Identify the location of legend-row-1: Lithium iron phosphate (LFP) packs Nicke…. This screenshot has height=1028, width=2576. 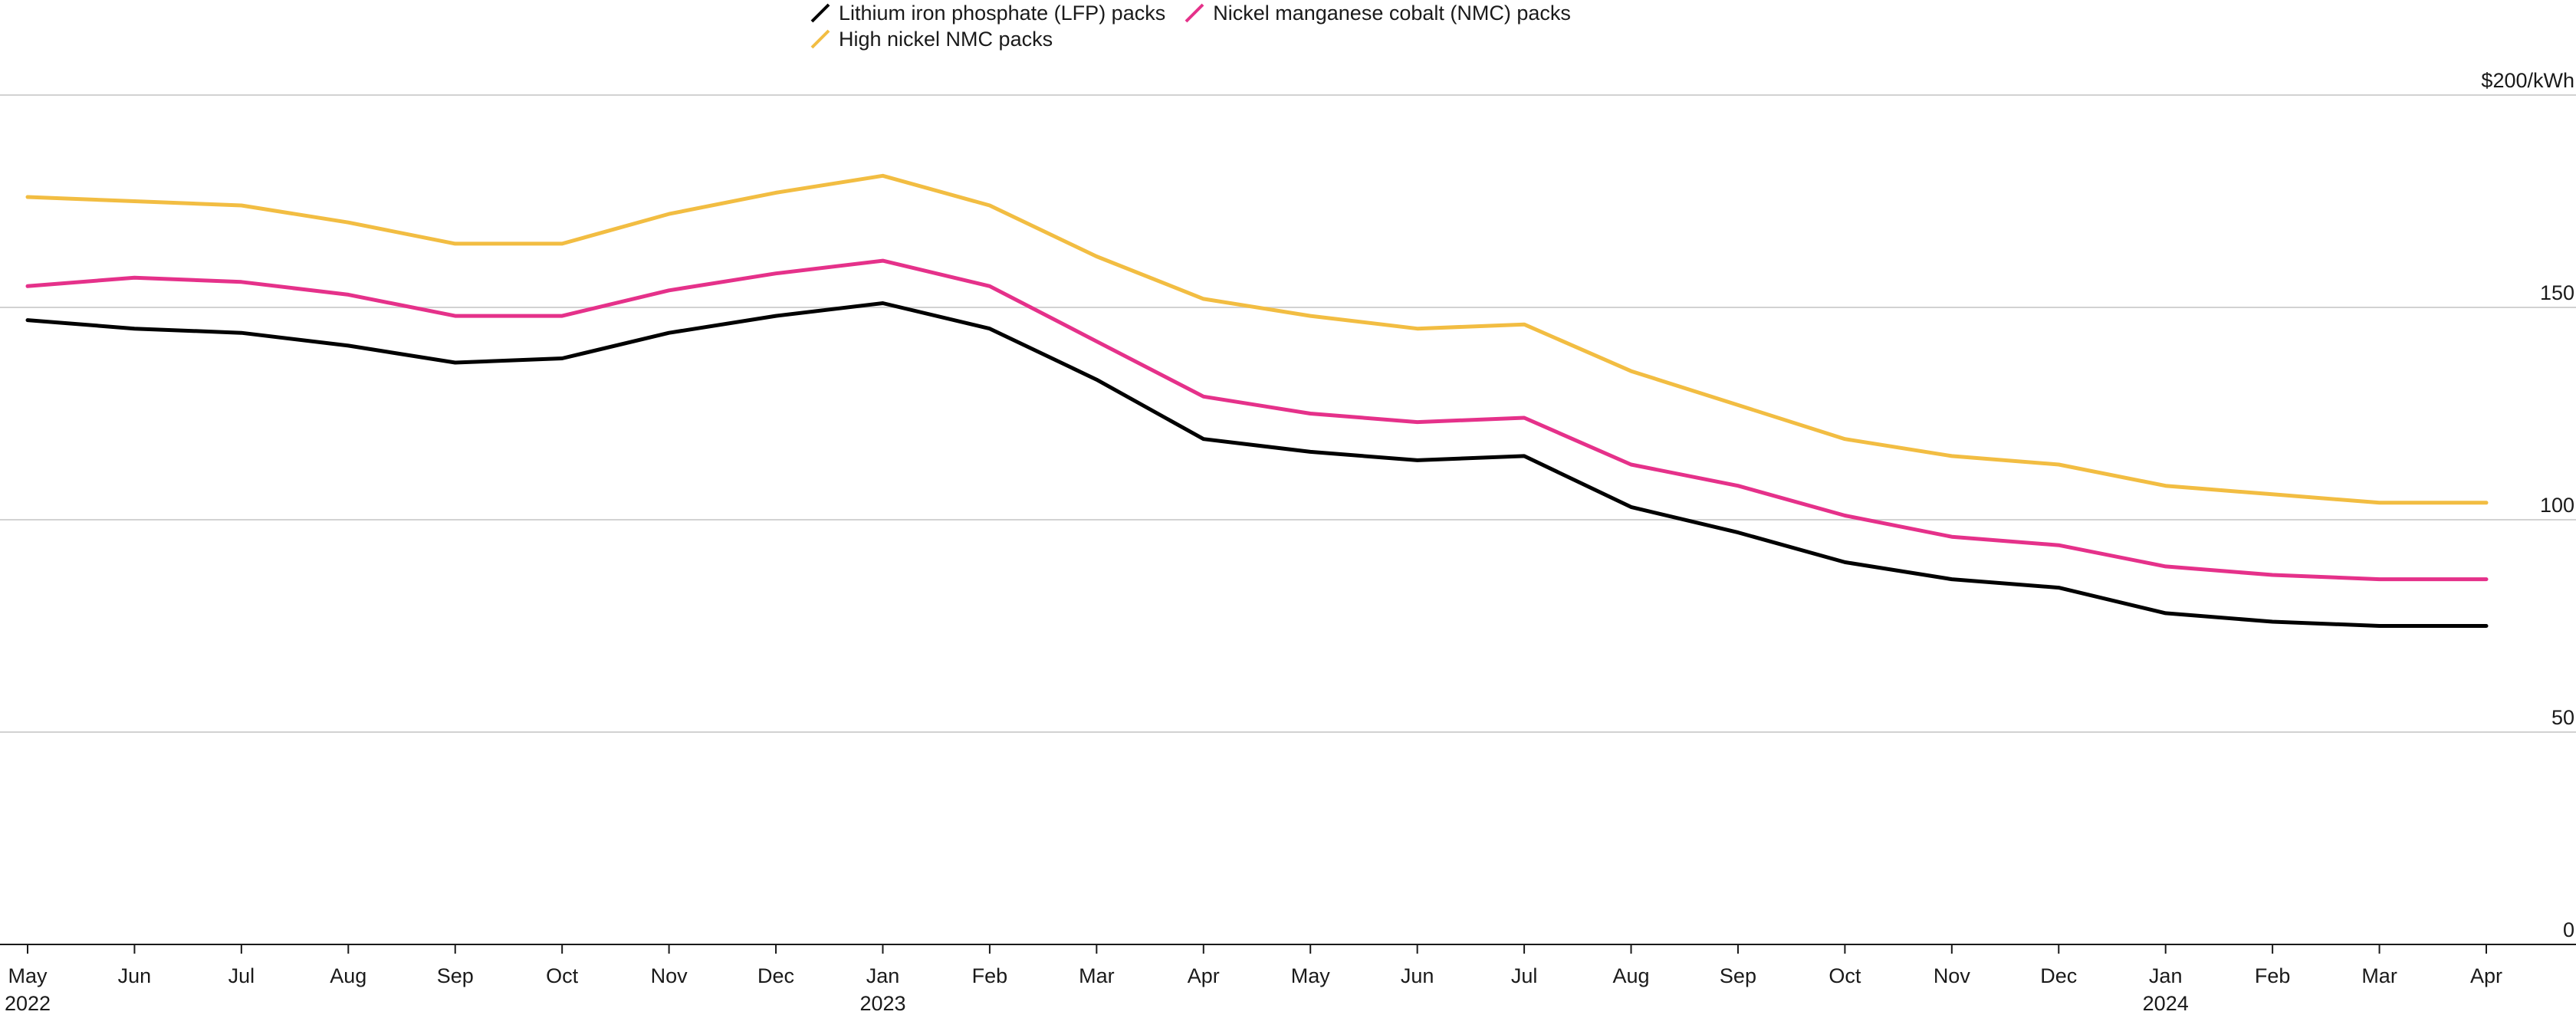
(1199, 13).